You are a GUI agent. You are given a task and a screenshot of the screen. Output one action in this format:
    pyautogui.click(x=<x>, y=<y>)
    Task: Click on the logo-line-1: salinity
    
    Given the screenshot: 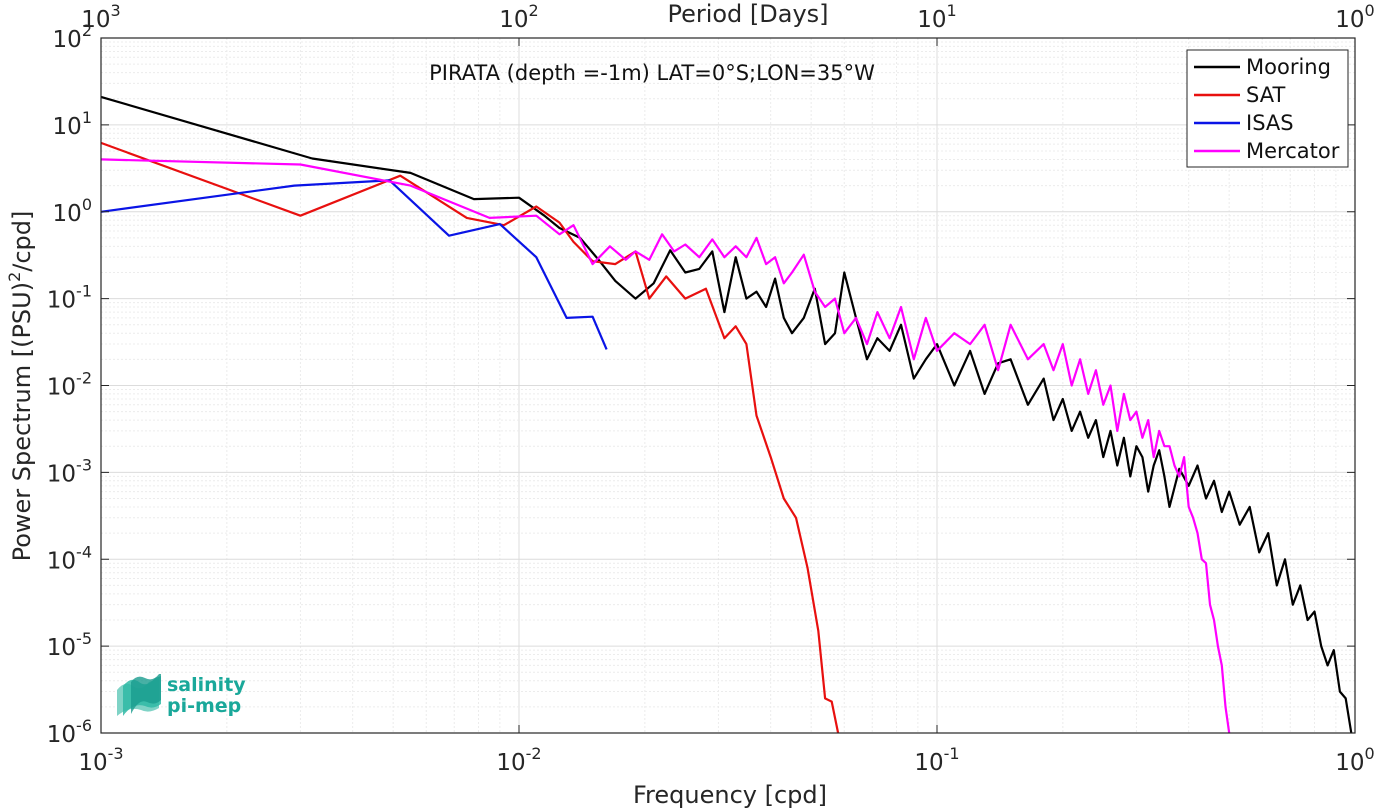 What is the action you would take?
    pyautogui.click(x=206, y=685)
    